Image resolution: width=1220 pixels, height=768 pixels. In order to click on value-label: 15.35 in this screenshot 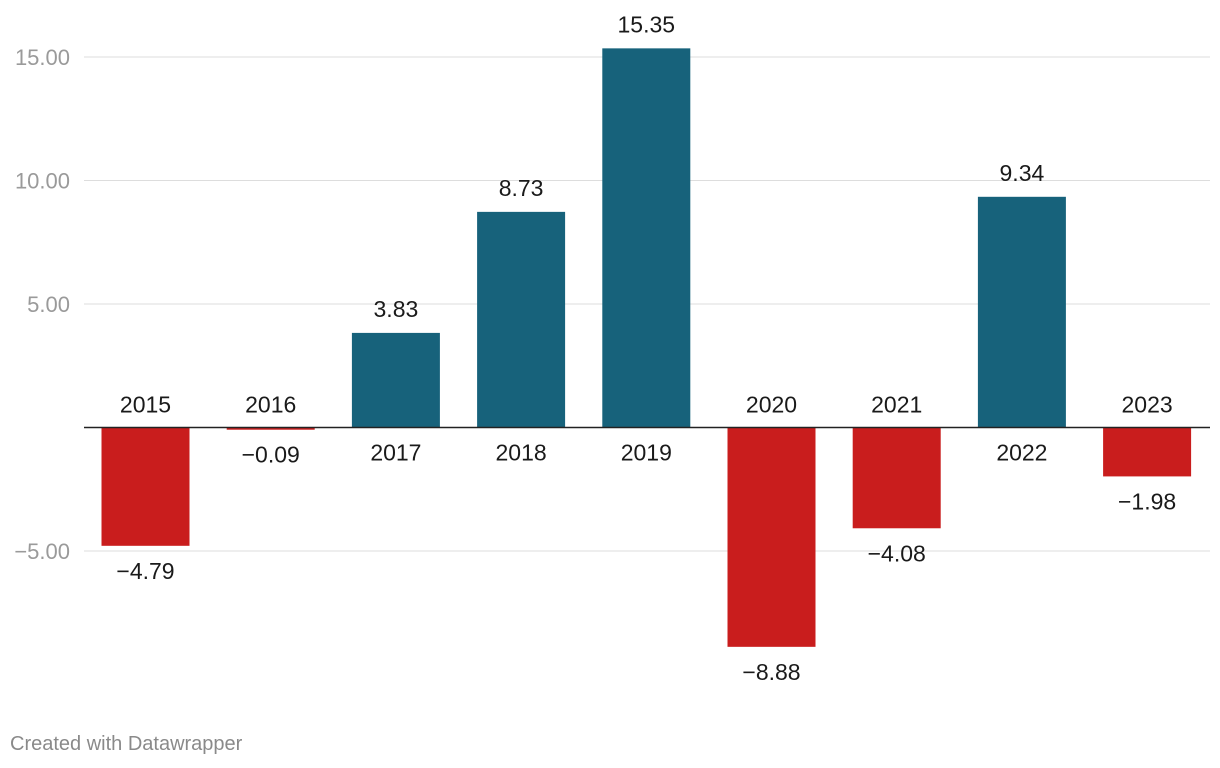, I will do `click(647, 24)`.